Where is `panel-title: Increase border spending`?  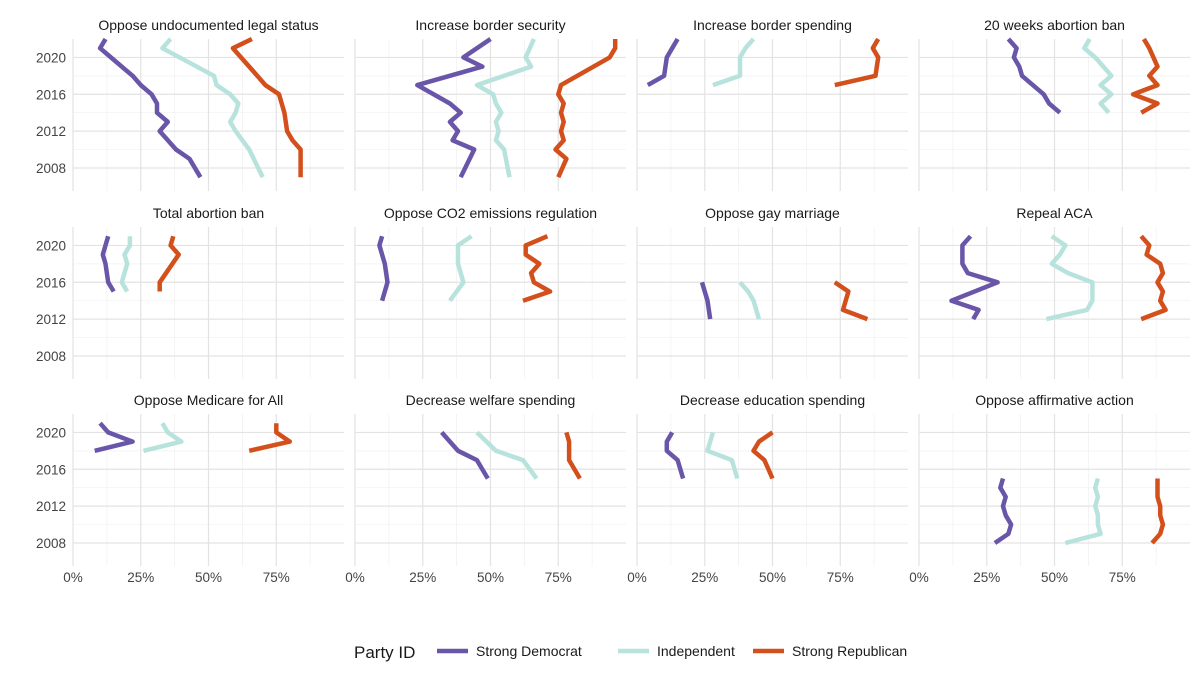
panel-title: Increase border spending is located at coordinates (772, 25).